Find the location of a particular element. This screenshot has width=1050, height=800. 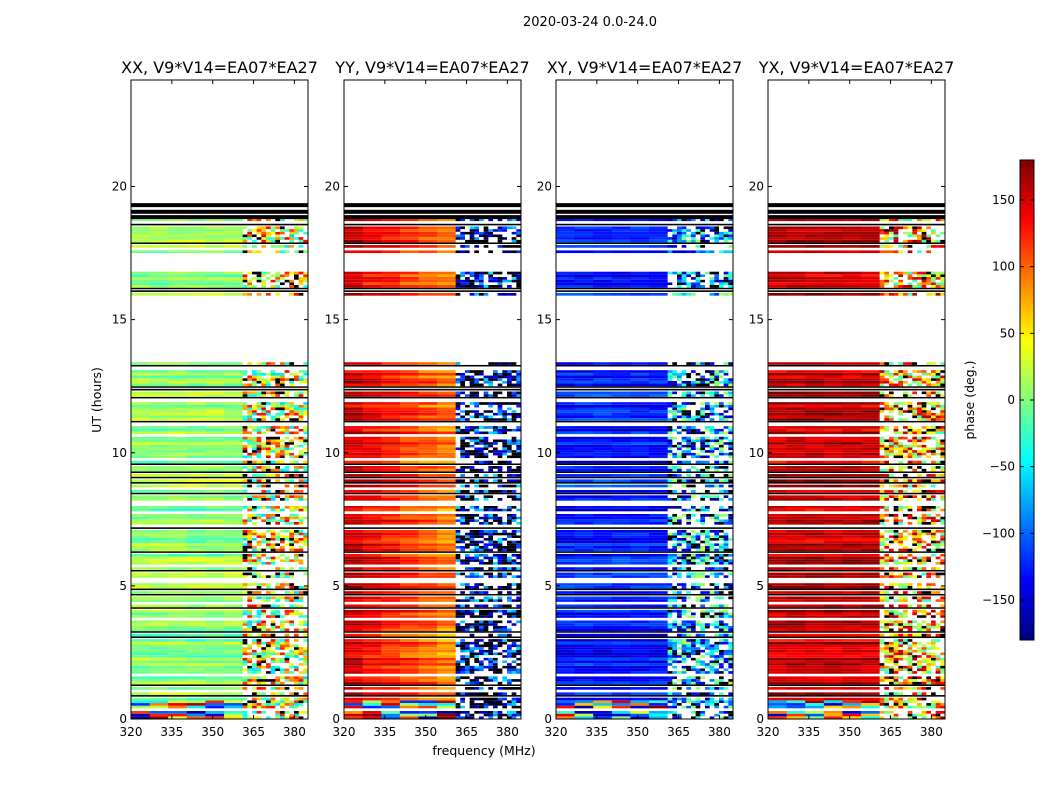

colorbar-label: phase (deg.) is located at coordinates (969, 400).